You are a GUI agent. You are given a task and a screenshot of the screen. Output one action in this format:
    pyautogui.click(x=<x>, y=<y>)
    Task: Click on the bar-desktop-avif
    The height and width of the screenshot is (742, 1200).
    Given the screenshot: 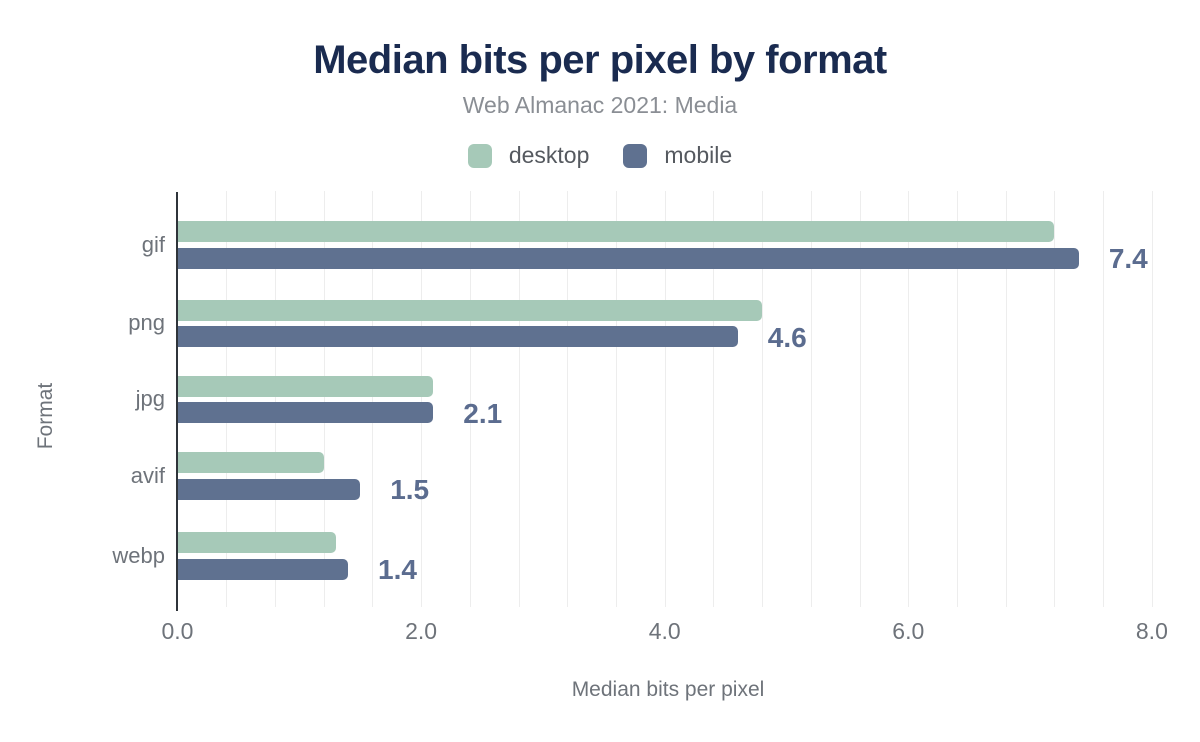 What is the action you would take?
    pyautogui.click(x=250, y=462)
    